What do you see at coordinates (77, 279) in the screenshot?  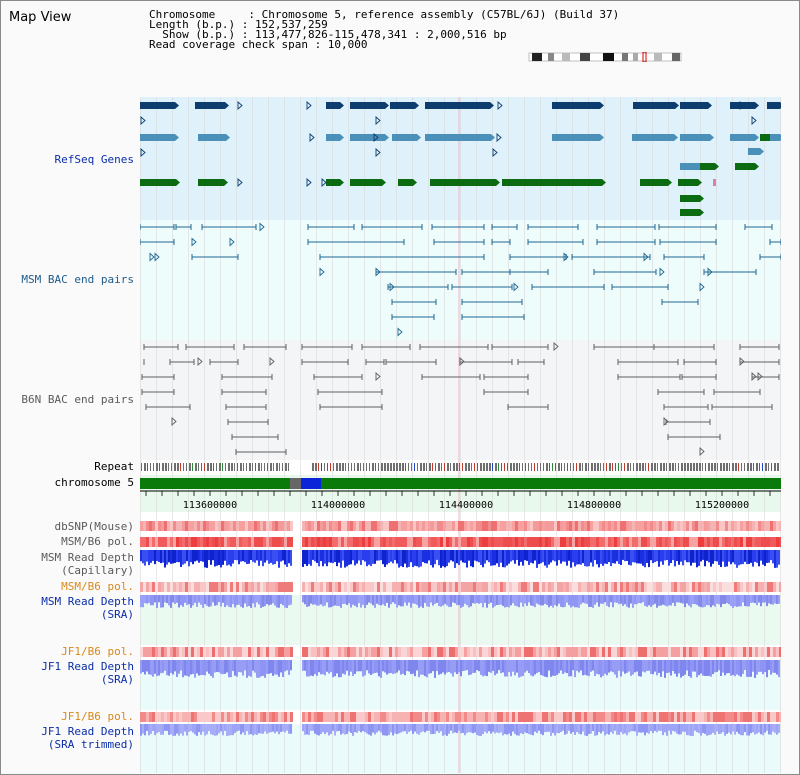 I see `track-label-msm-bac: MSM BAC end pairs` at bounding box center [77, 279].